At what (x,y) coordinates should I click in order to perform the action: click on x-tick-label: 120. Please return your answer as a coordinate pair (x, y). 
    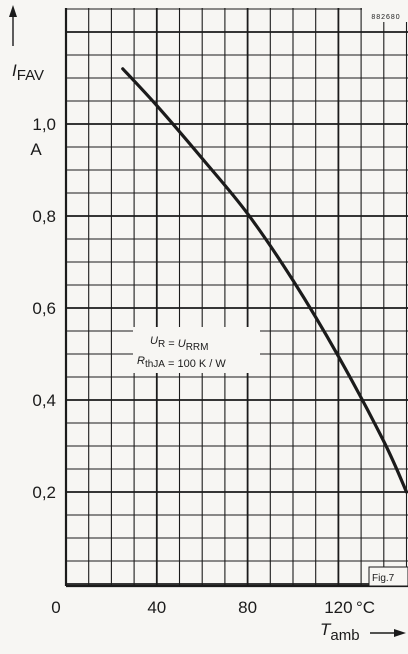
    Looking at the image, I should click on (338, 607).